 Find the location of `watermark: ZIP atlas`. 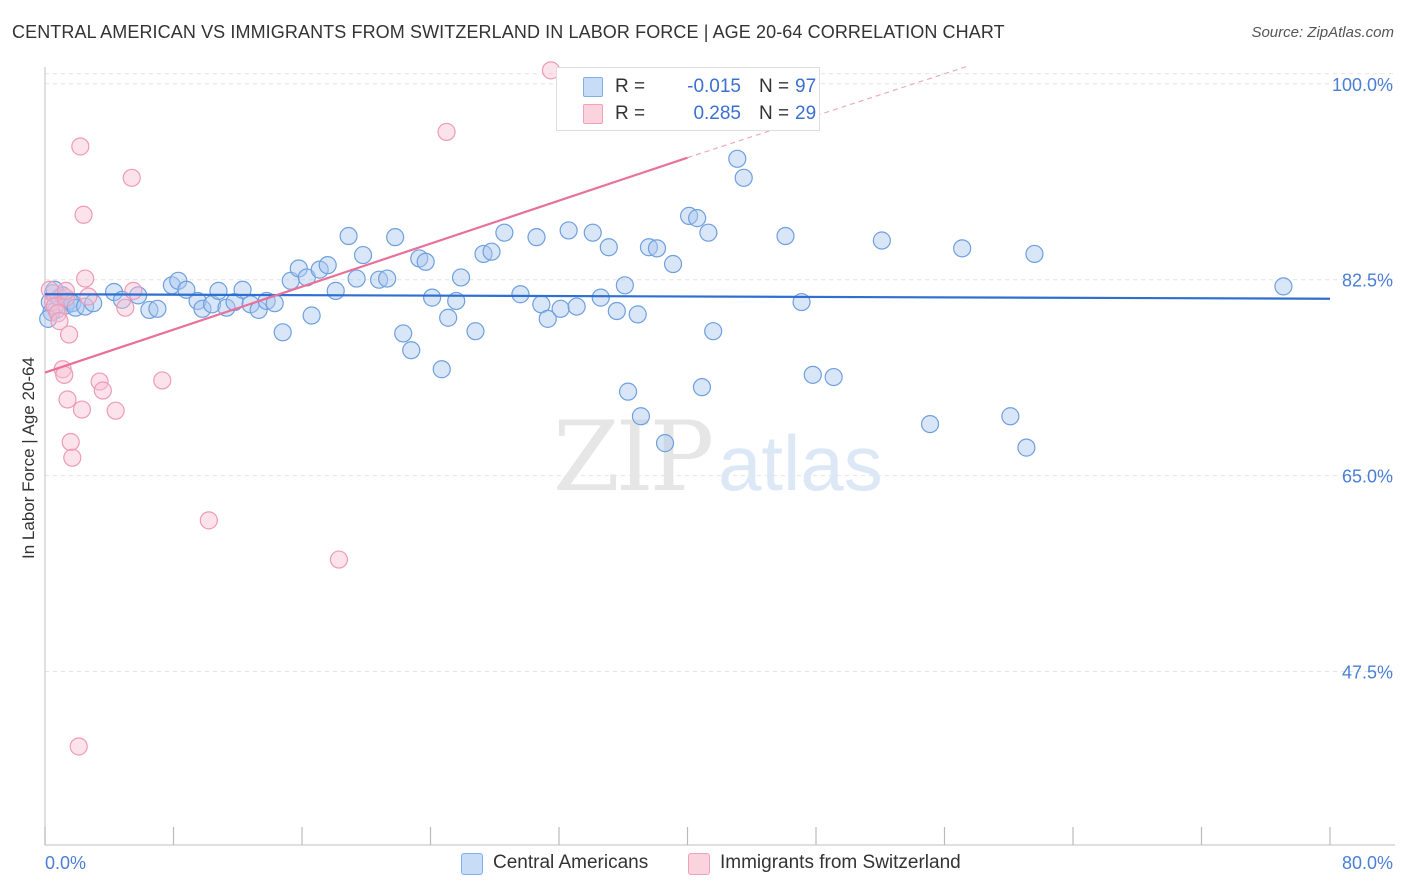

watermark: ZIP atlas is located at coordinates (718, 457).